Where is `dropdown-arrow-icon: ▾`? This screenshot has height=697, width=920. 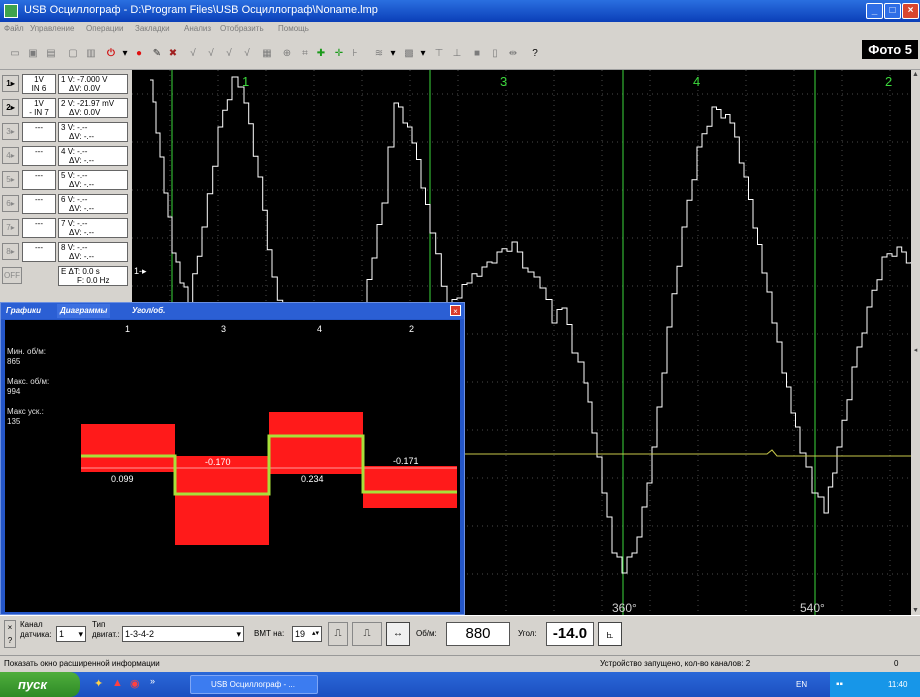
dropdown-arrow-icon: ▾ is located at coordinates (125, 53).